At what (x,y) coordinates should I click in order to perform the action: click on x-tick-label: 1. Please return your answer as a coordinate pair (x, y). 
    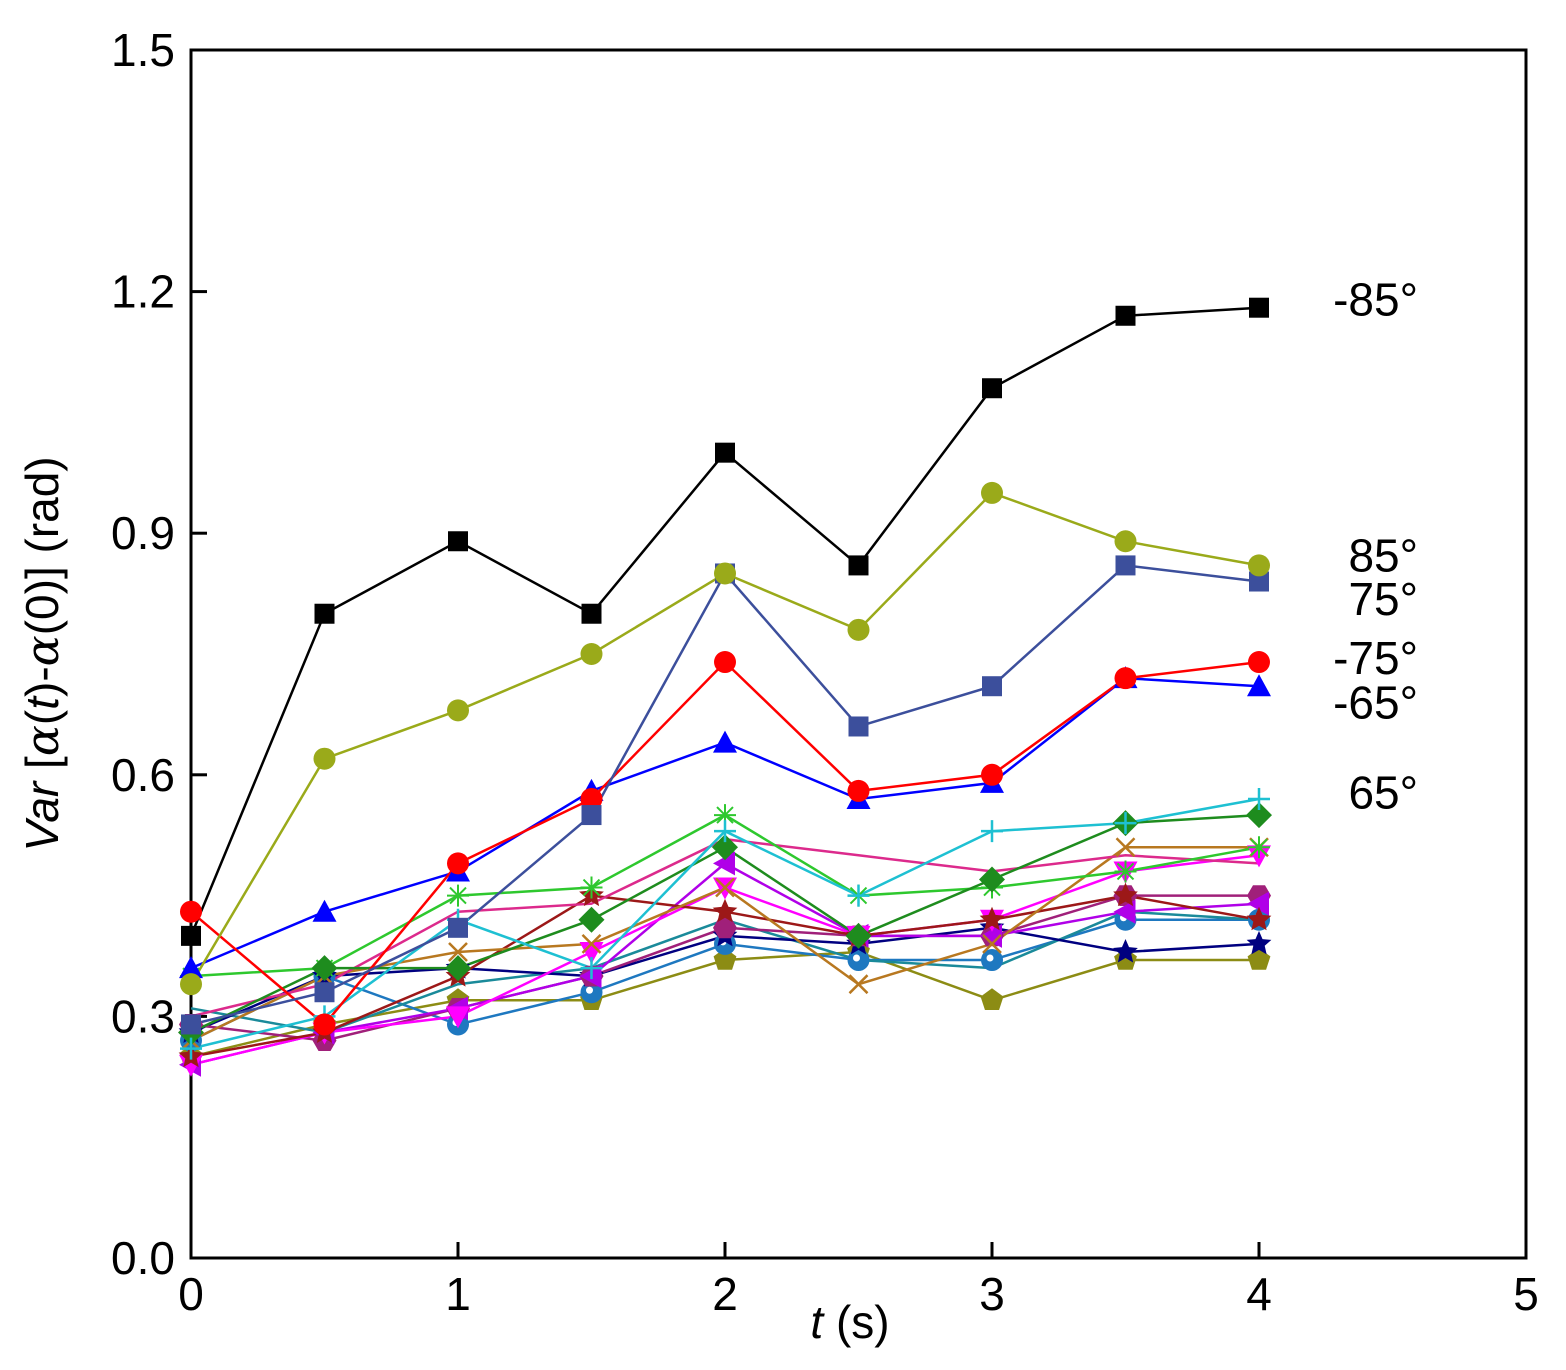
    Looking at the image, I should click on (458, 1294).